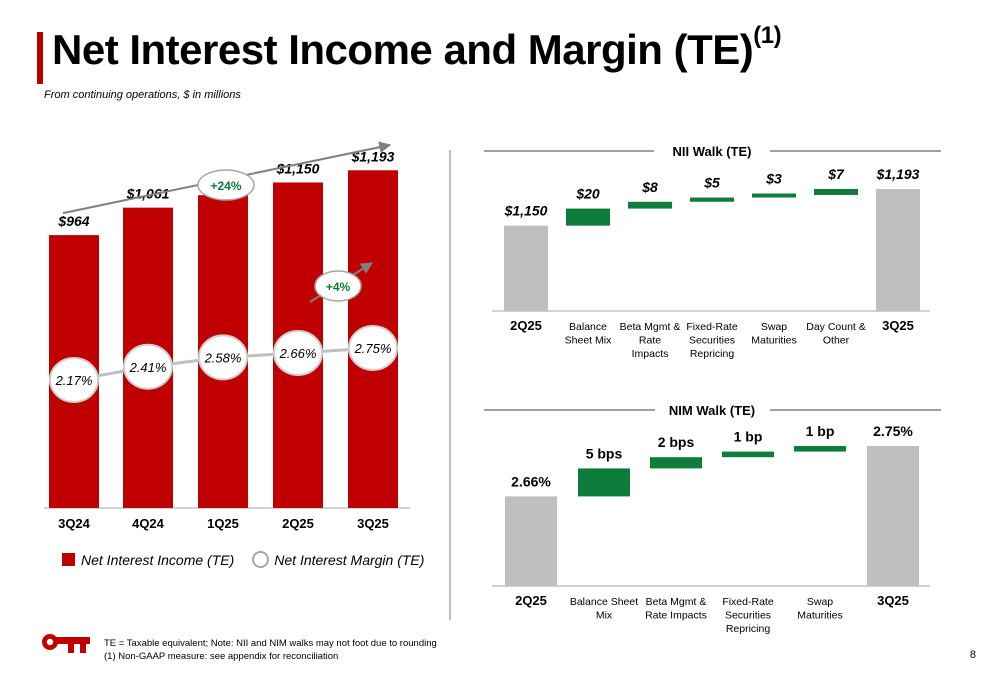  What do you see at coordinates (604, 616) in the screenshot?
I see `walk-category-label: Mix` at bounding box center [604, 616].